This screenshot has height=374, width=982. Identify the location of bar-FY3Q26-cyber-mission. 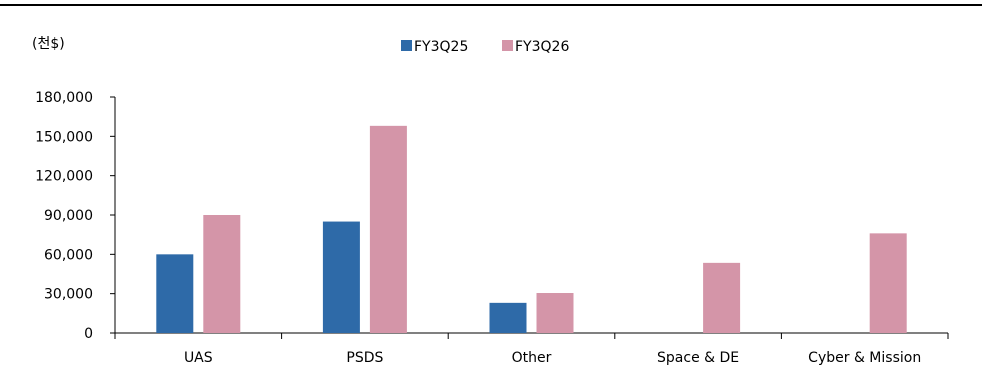
(888, 283).